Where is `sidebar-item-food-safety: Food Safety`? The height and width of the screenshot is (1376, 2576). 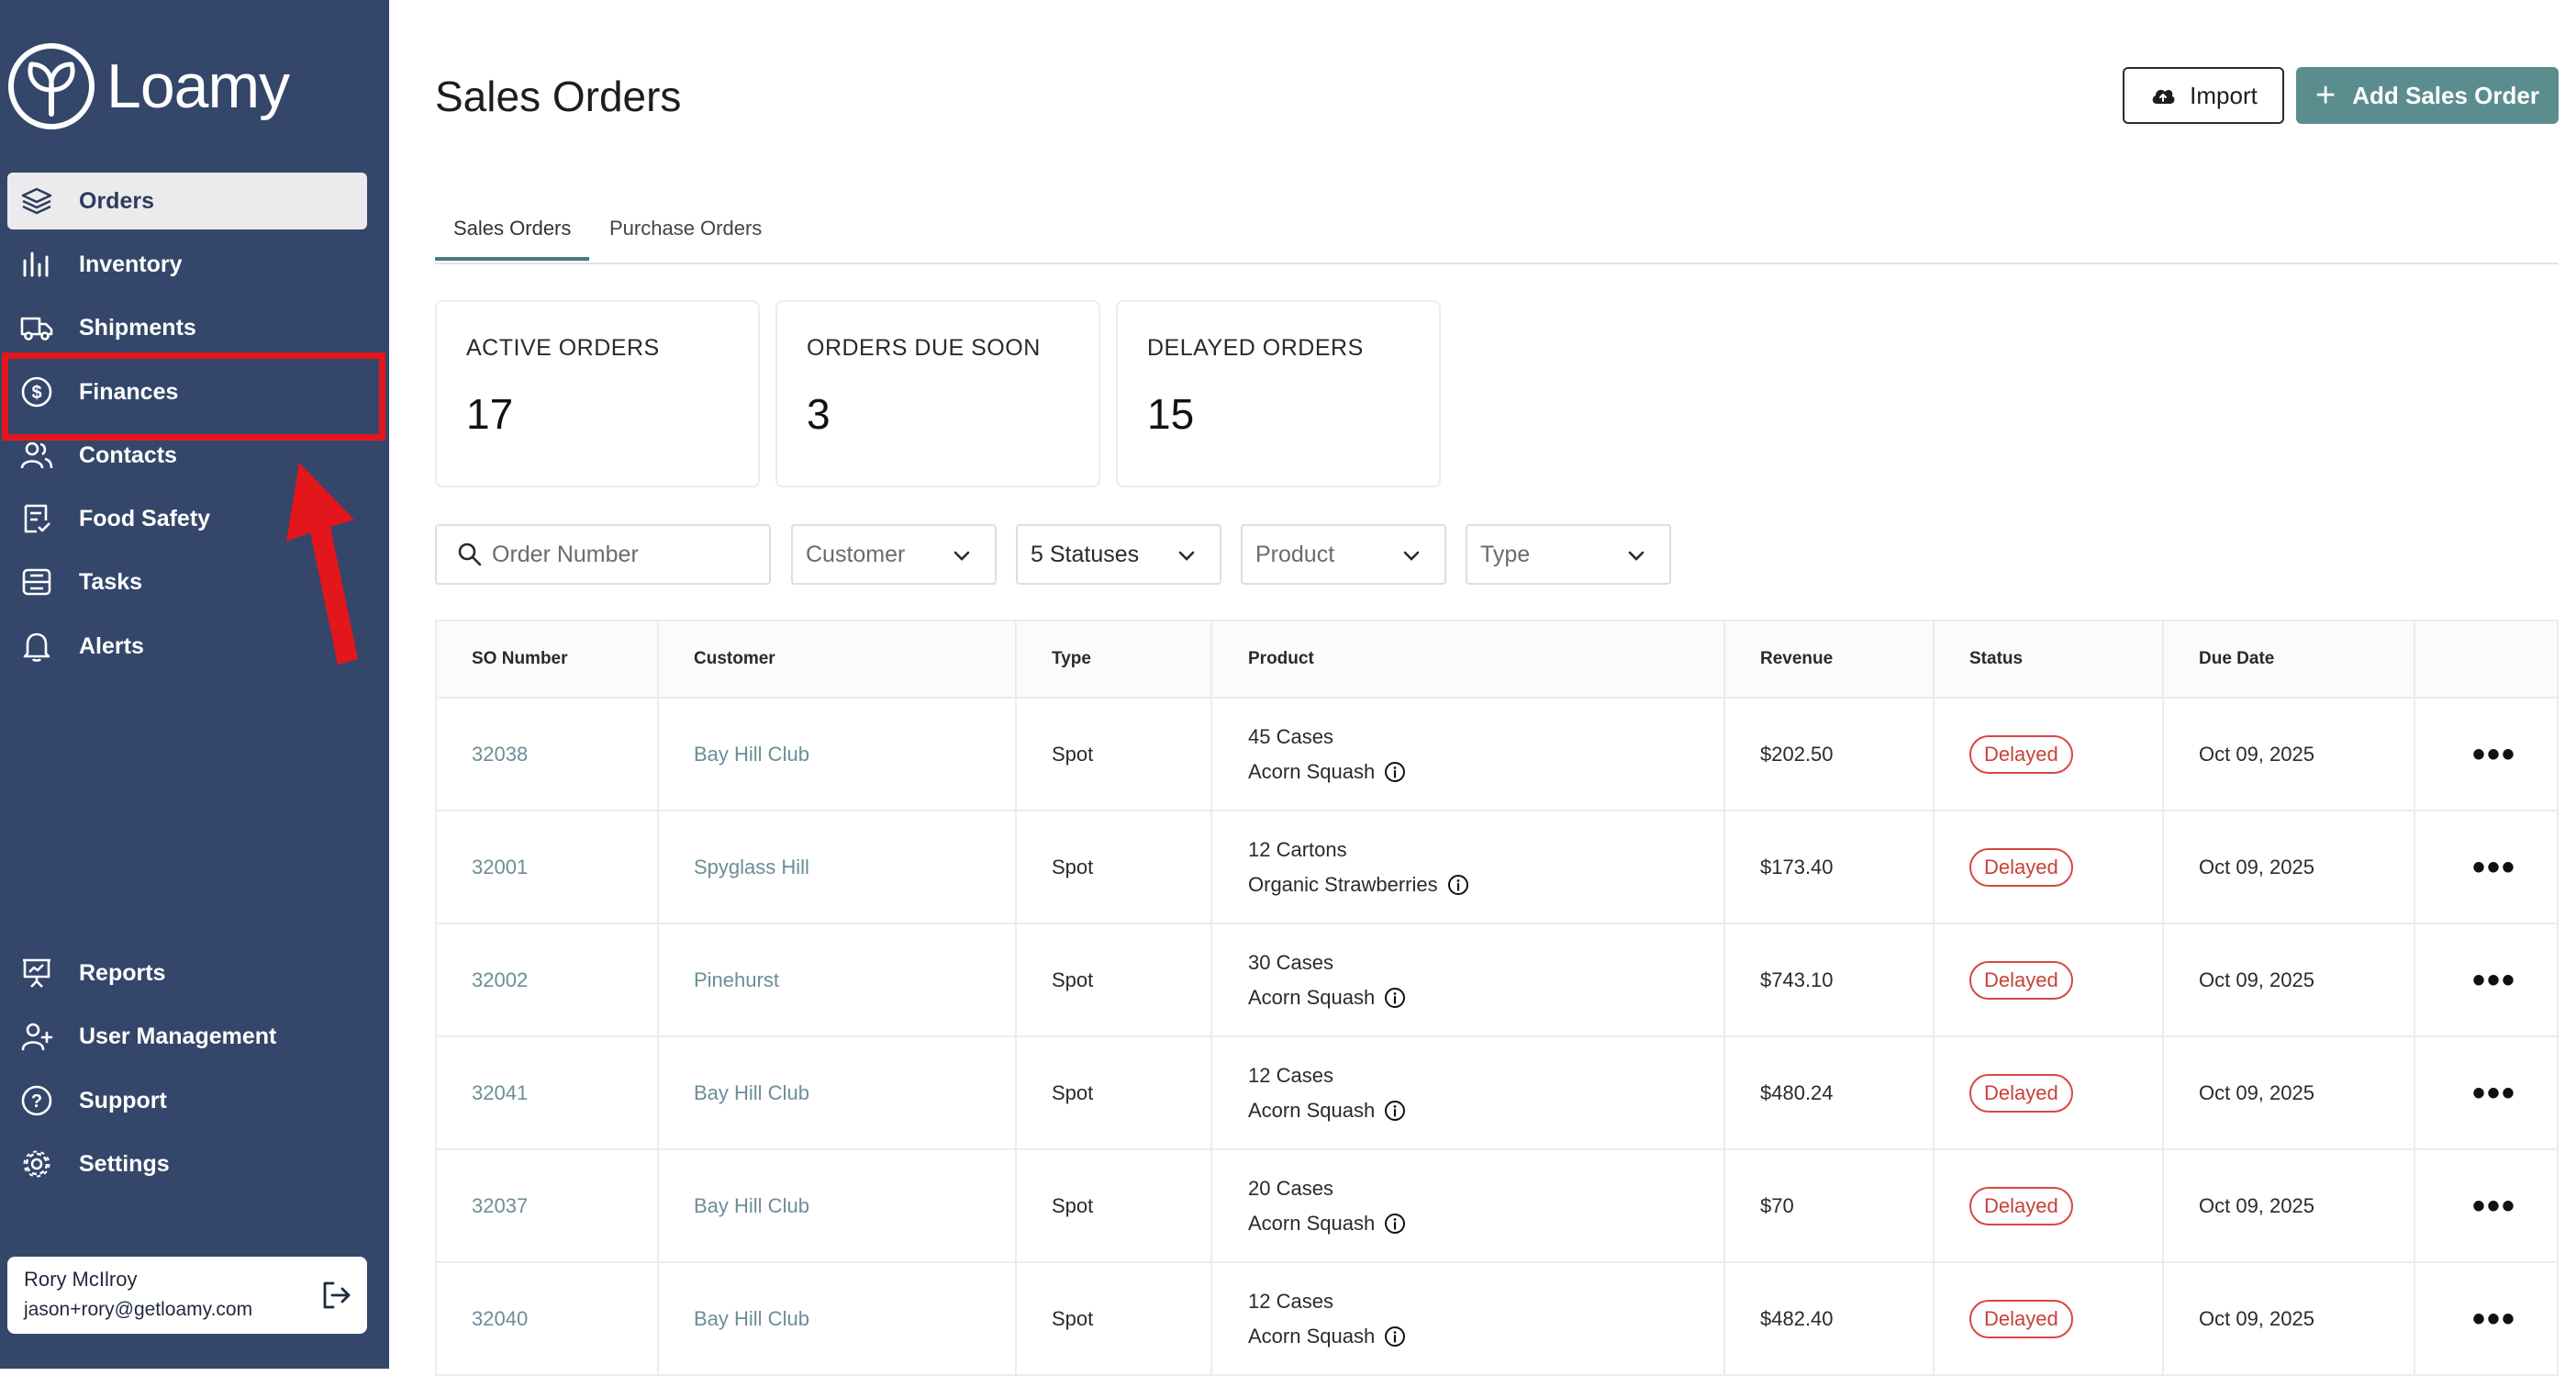 sidebar-item-food-safety: Food Safety is located at coordinates (187, 518).